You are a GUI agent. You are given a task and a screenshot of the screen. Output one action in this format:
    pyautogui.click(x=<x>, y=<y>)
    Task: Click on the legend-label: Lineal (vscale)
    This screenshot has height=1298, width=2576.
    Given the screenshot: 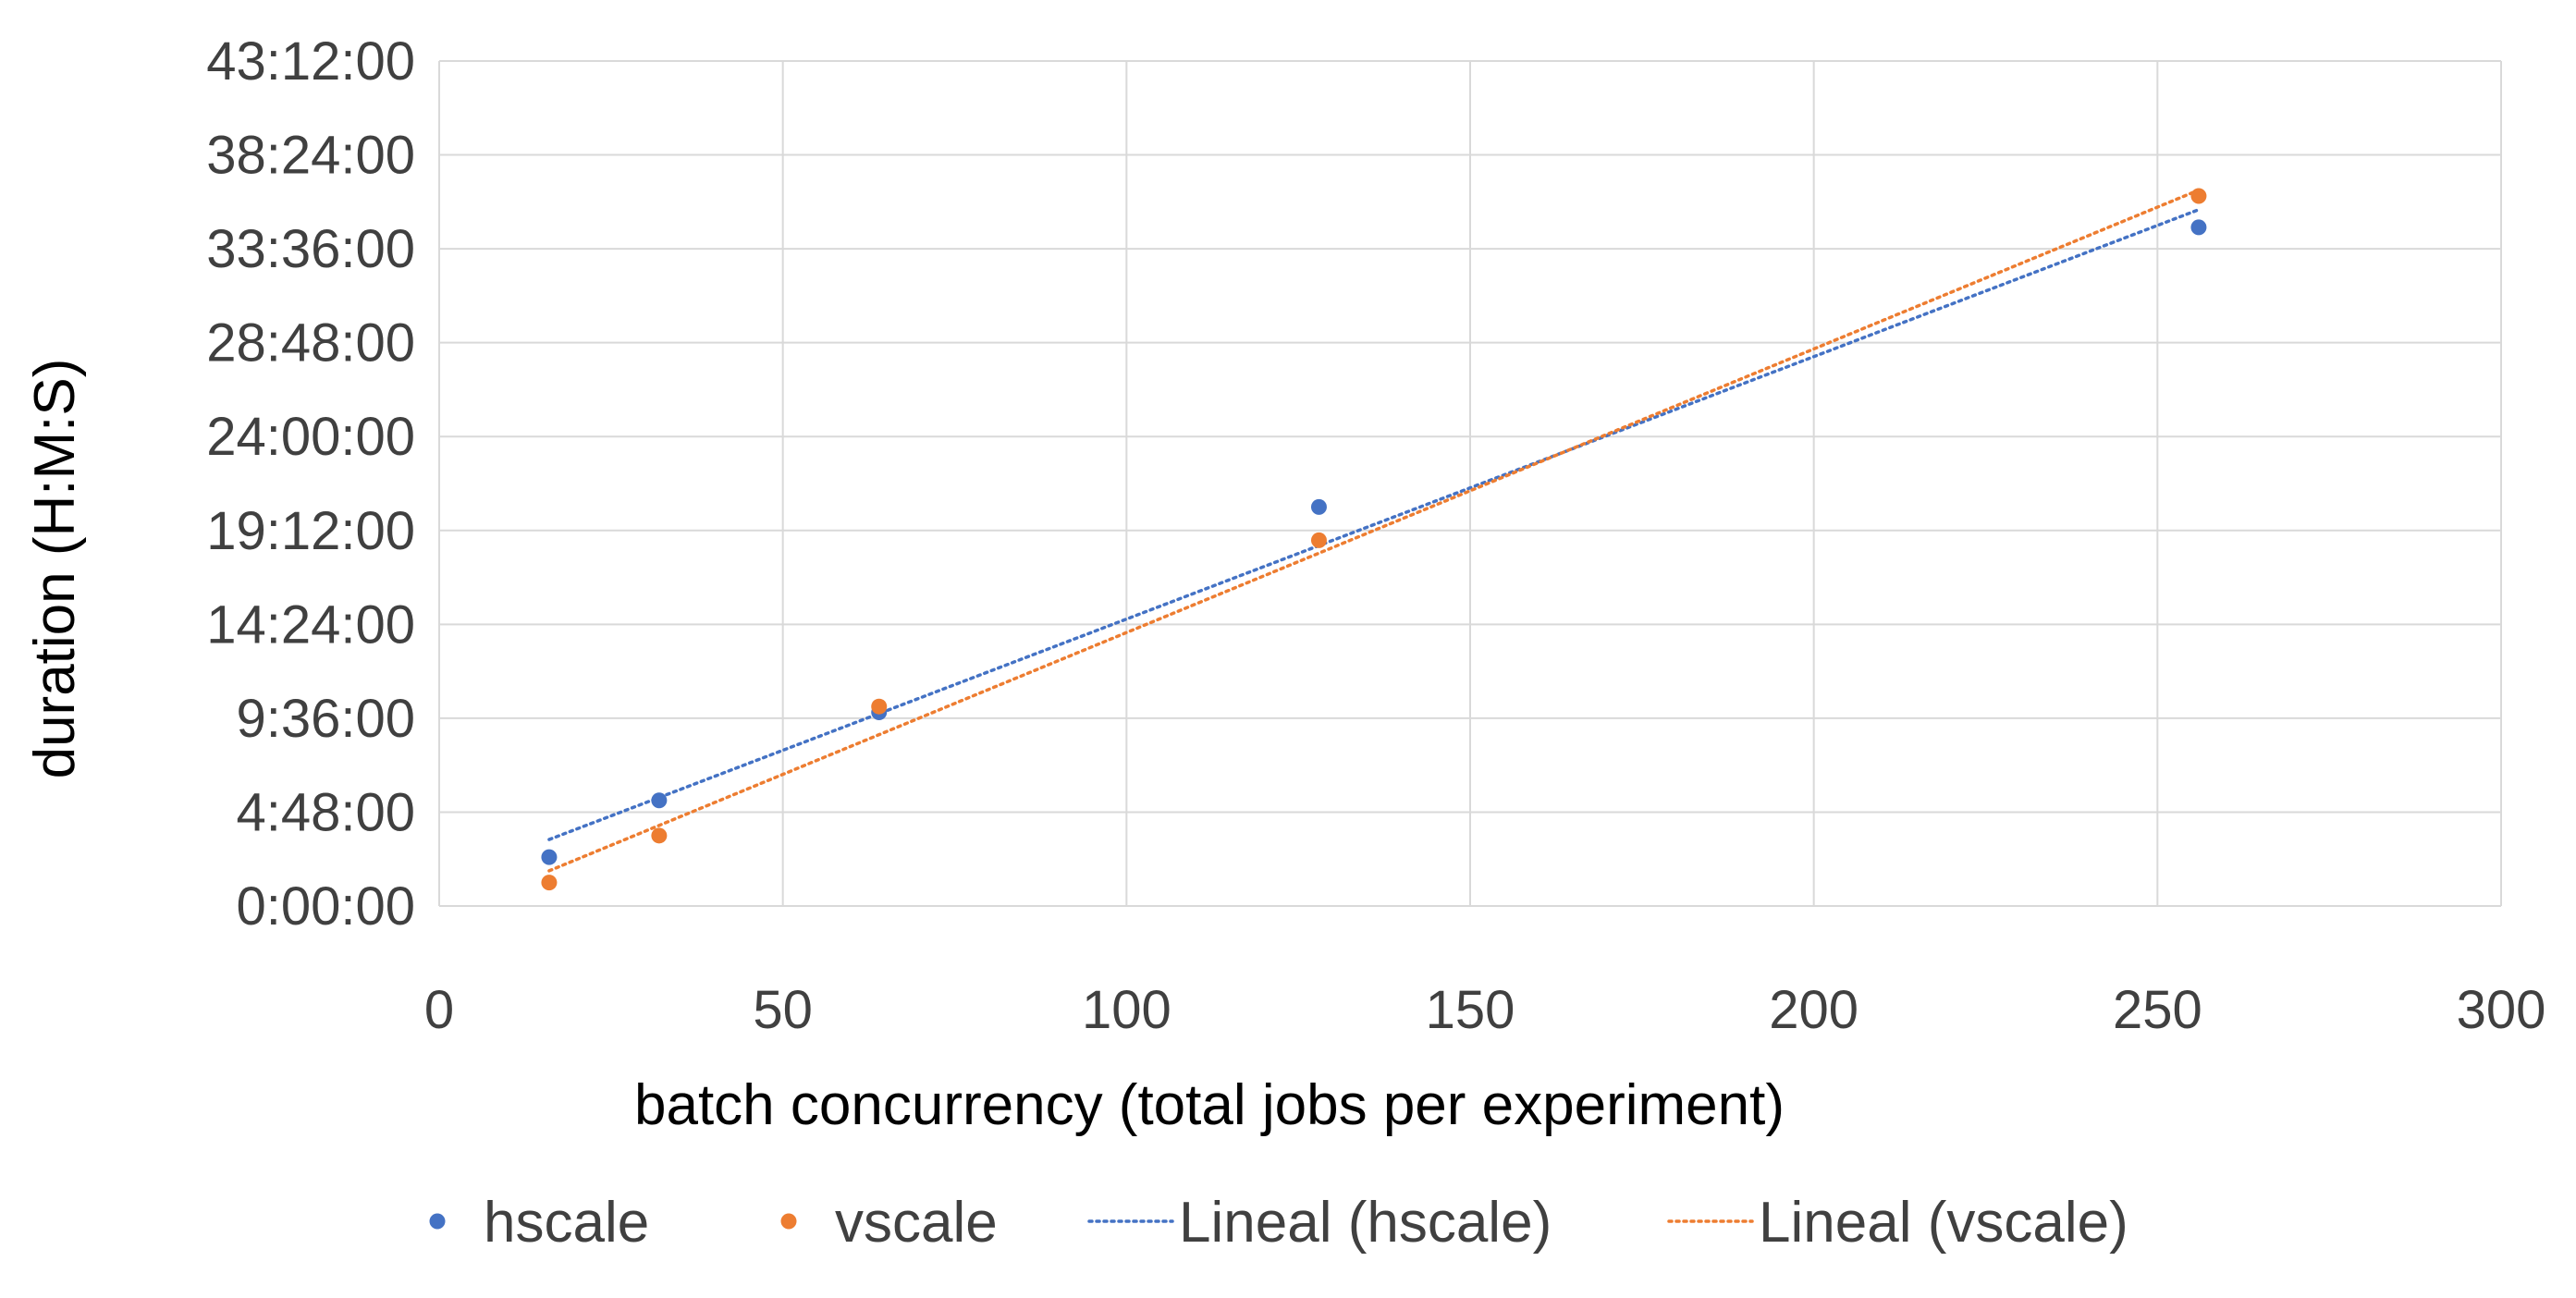 What is the action you would take?
    pyautogui.click(x=1943, y=1223)
    